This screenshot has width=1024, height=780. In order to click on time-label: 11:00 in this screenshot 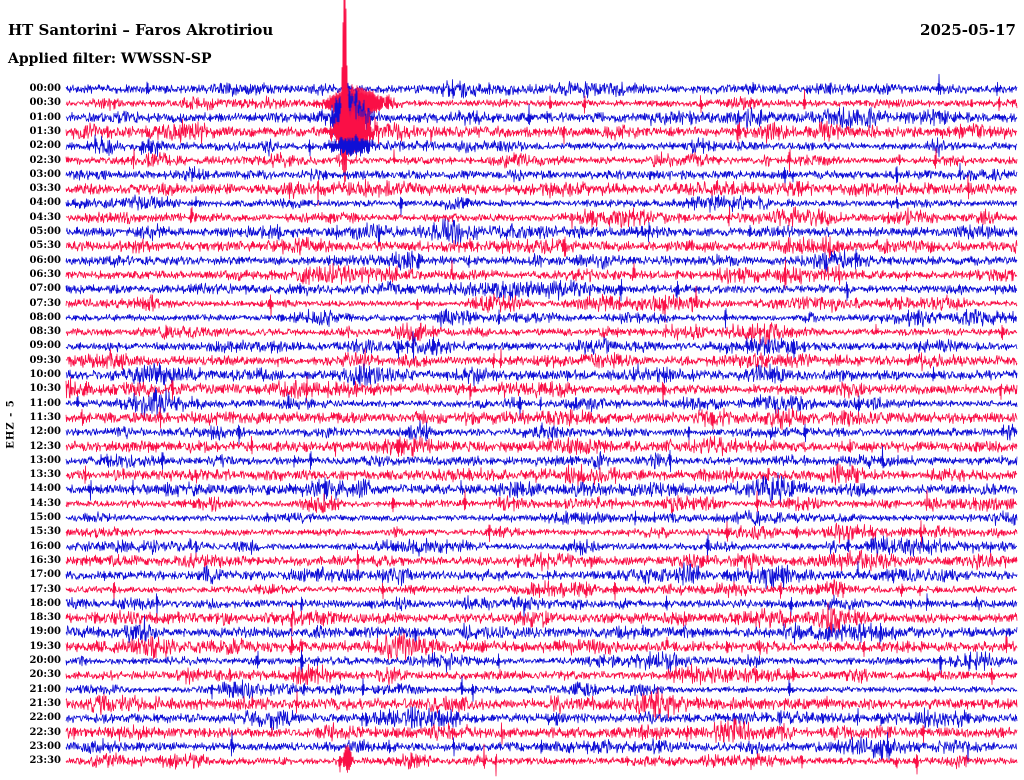, I will do `click(45, 403)`.